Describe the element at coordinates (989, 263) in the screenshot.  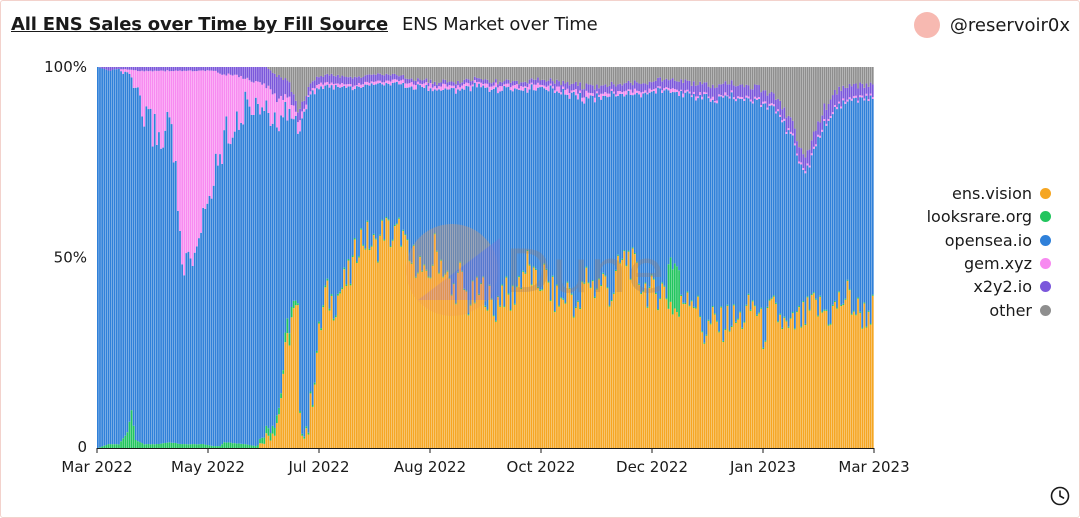
I see `legend-item-gem-xyz: gem.xyz` at that location.